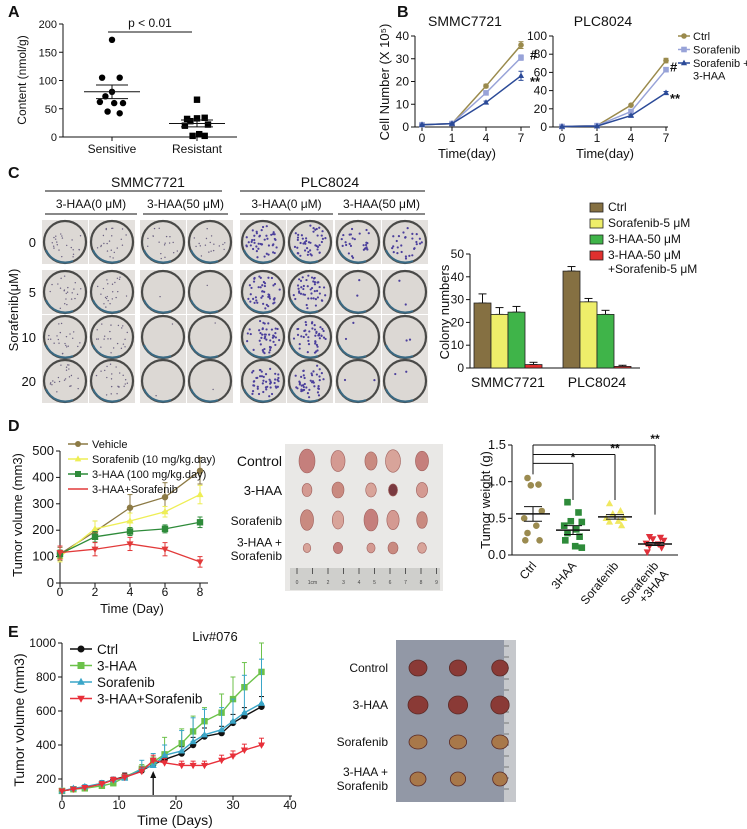 The height and width of the screenshot is (829, 747). I want to click on y-axis-label: Cell Number (X 10⁵), so click(384, 82).